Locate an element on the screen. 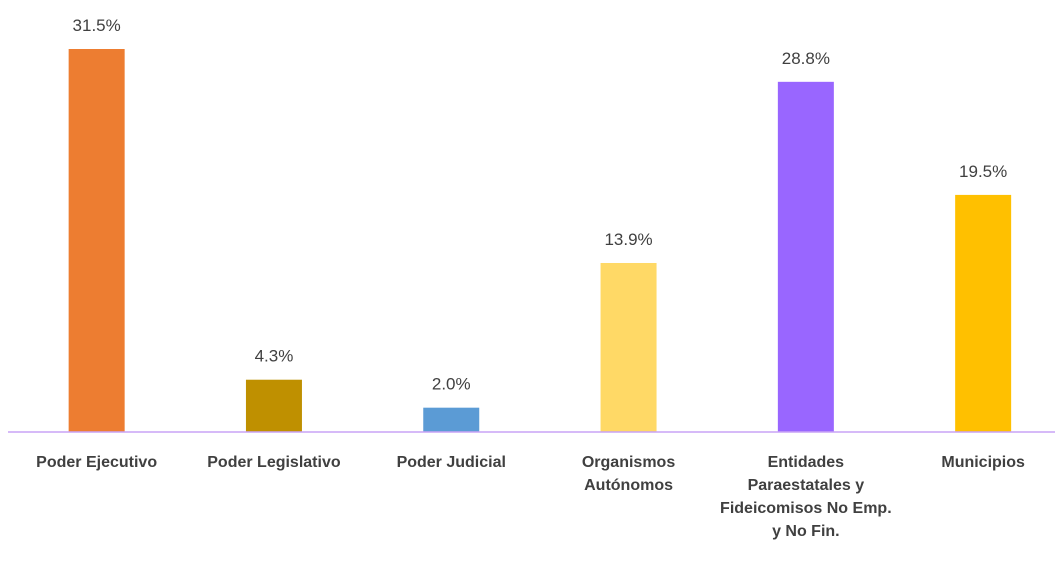  value-label: 31.5% is located at coordinates (97, 25).